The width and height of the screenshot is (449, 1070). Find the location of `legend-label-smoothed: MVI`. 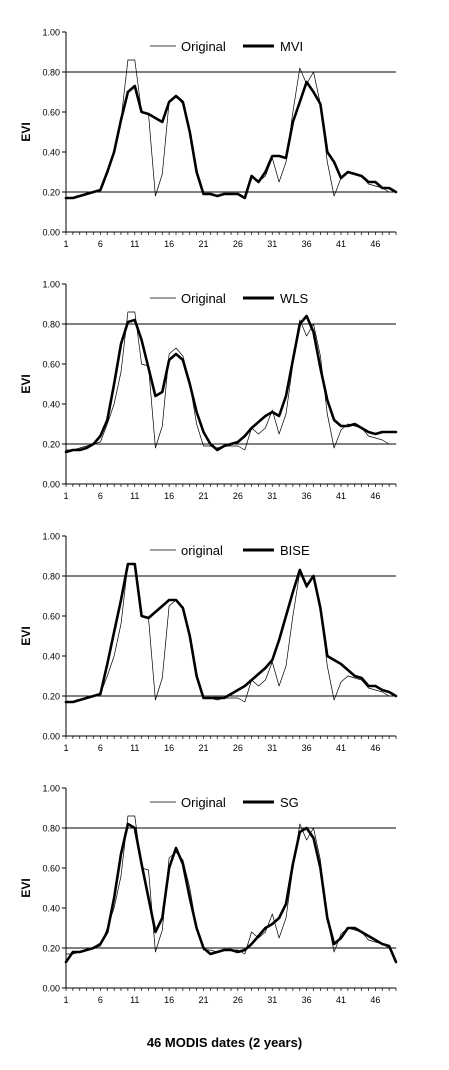

legend-label-smoothed: MVI is located at coordinates (291, 46).